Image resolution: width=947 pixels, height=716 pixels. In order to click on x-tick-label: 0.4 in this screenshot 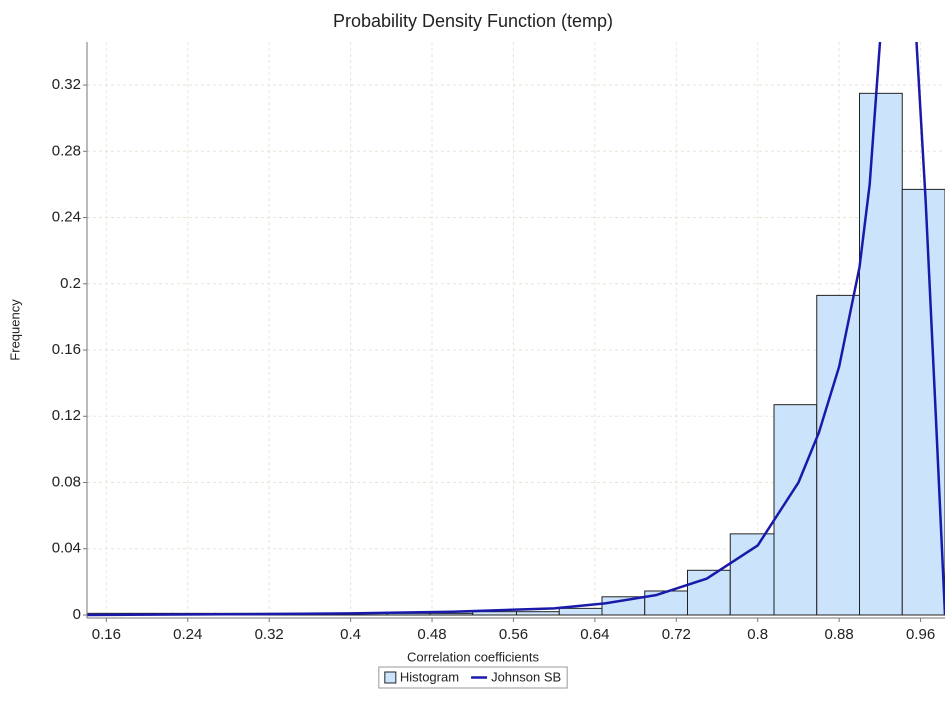, I will do `click(350, 634)`.